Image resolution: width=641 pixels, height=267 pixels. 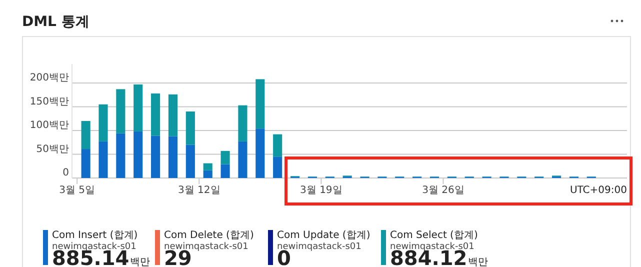 What do you see at coordinates (56, 22) in the screenshot?
I see `chart-title: DML 통계` at bounding box center [56, 22].